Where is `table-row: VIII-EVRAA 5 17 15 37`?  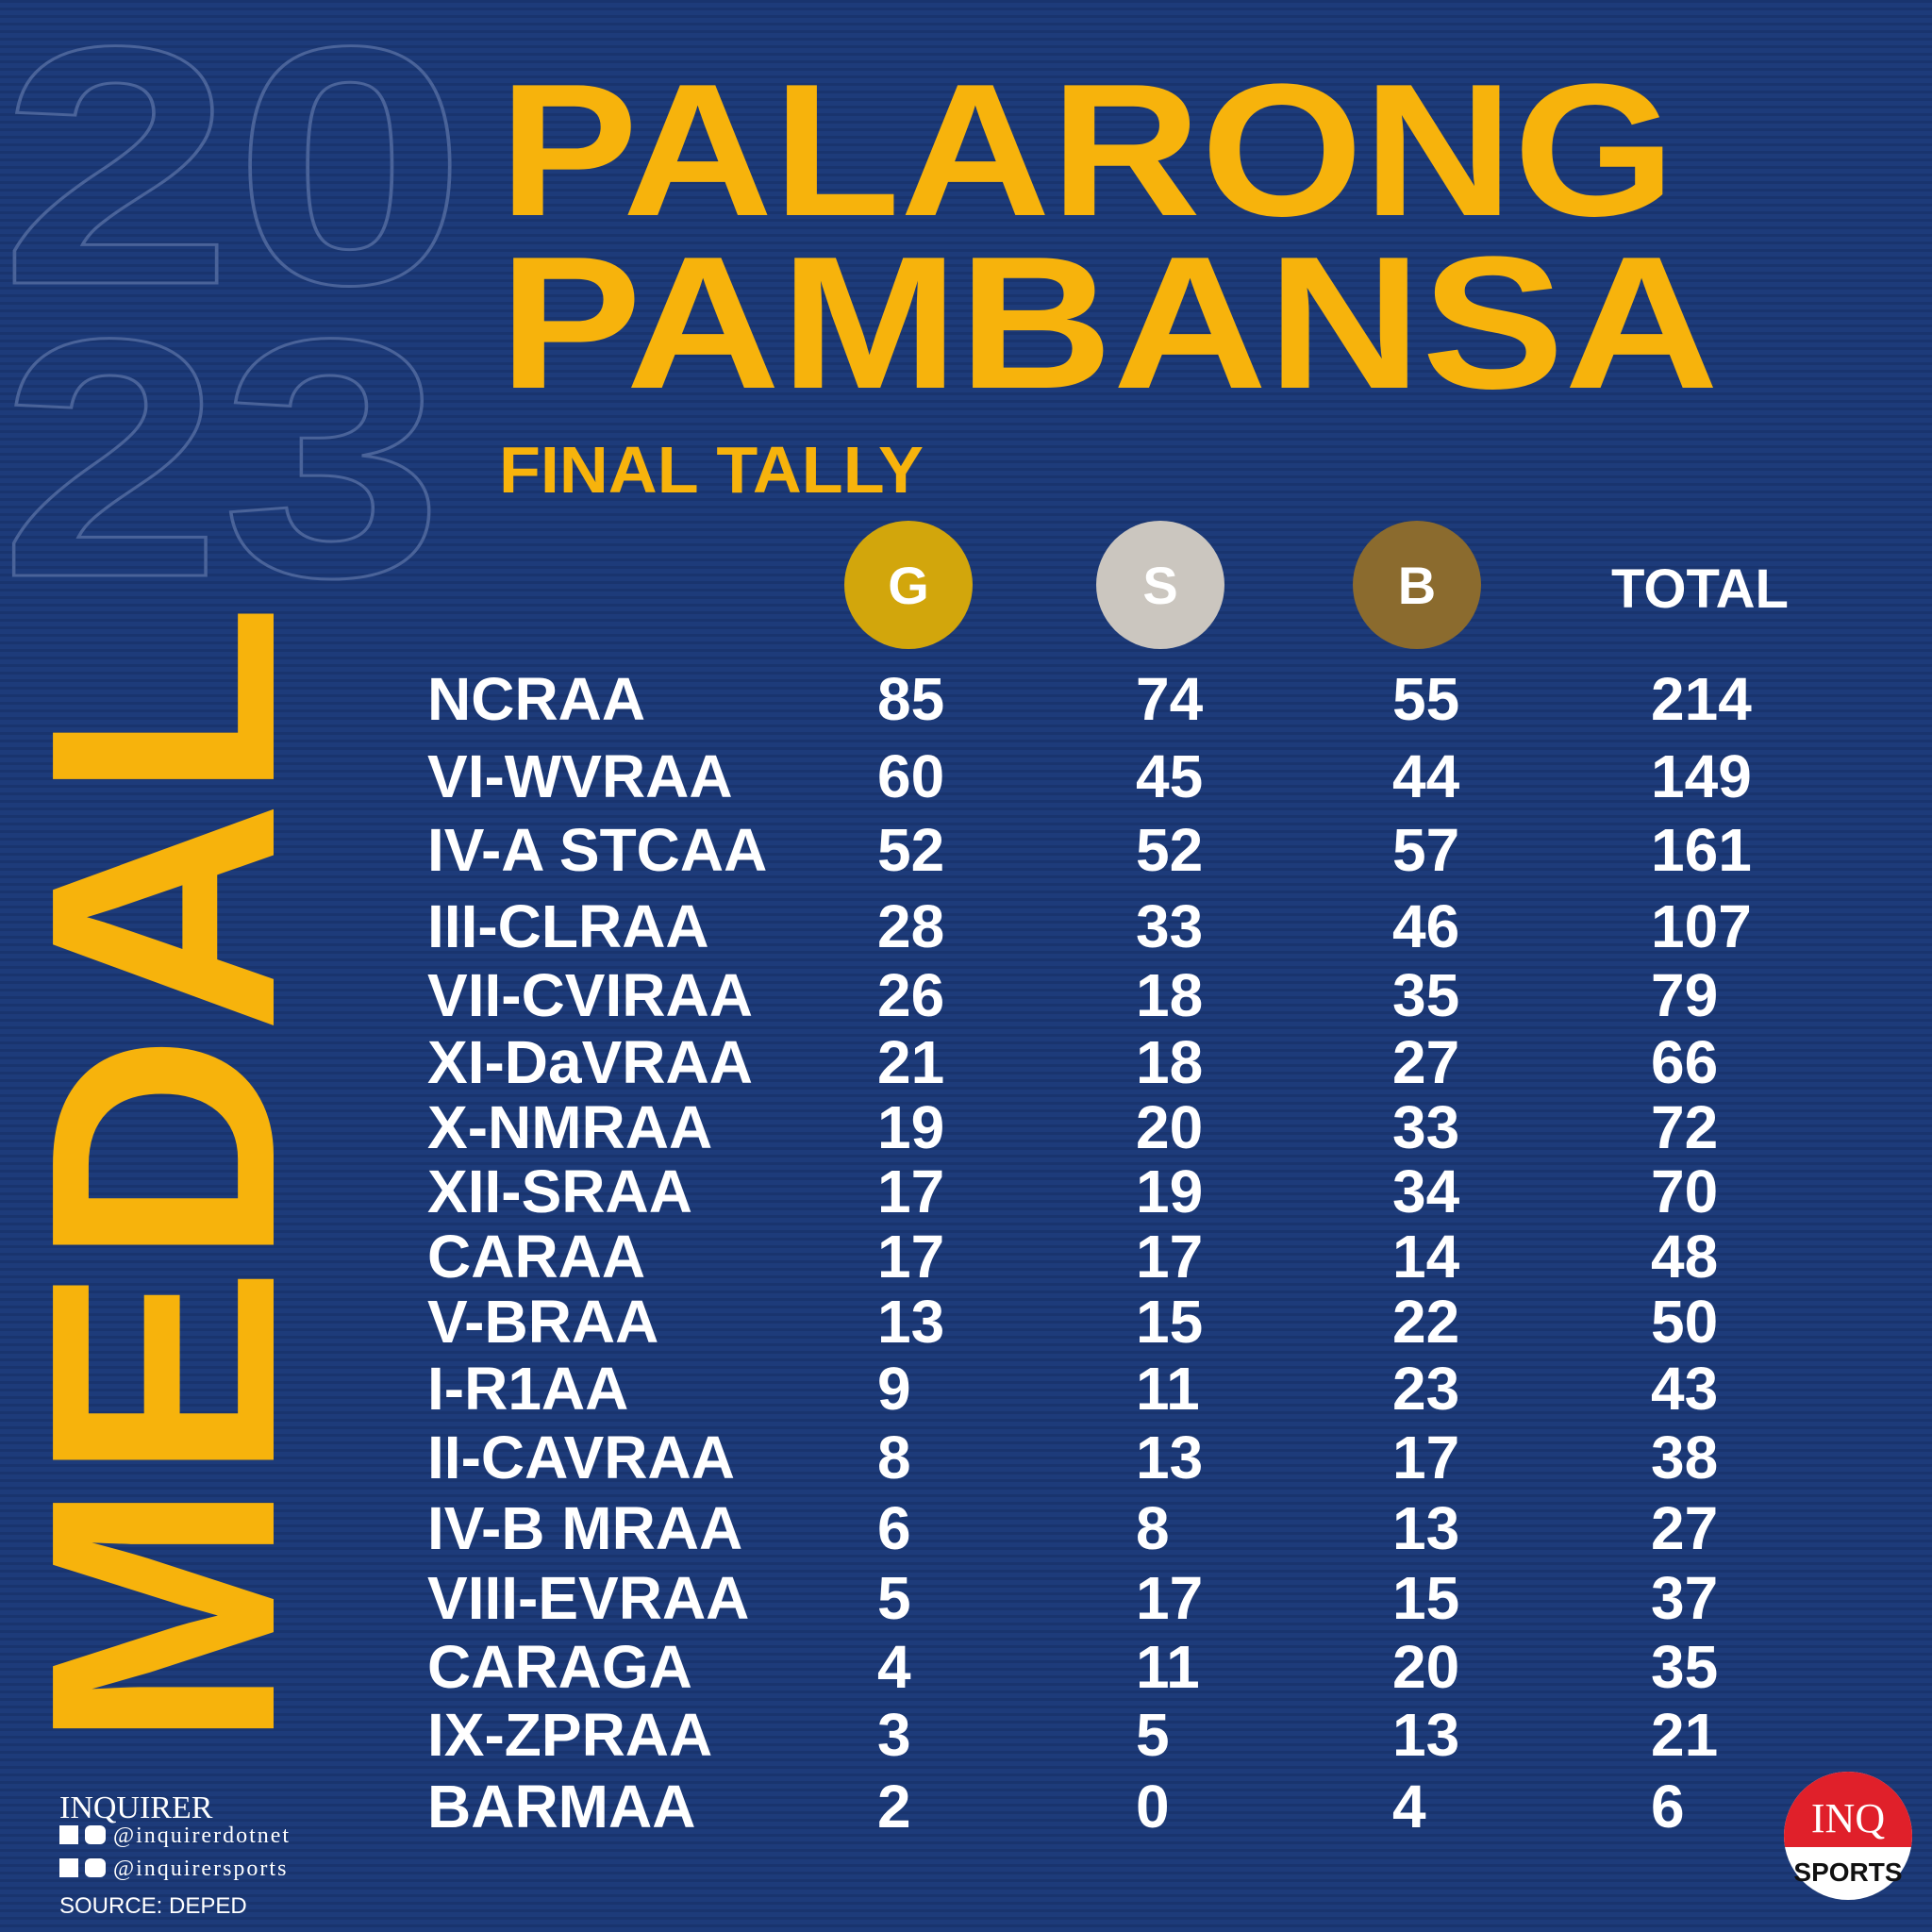
table-row: VIII-EVRAA 5 17 15 37 is located at coordinates (1072, 1598).